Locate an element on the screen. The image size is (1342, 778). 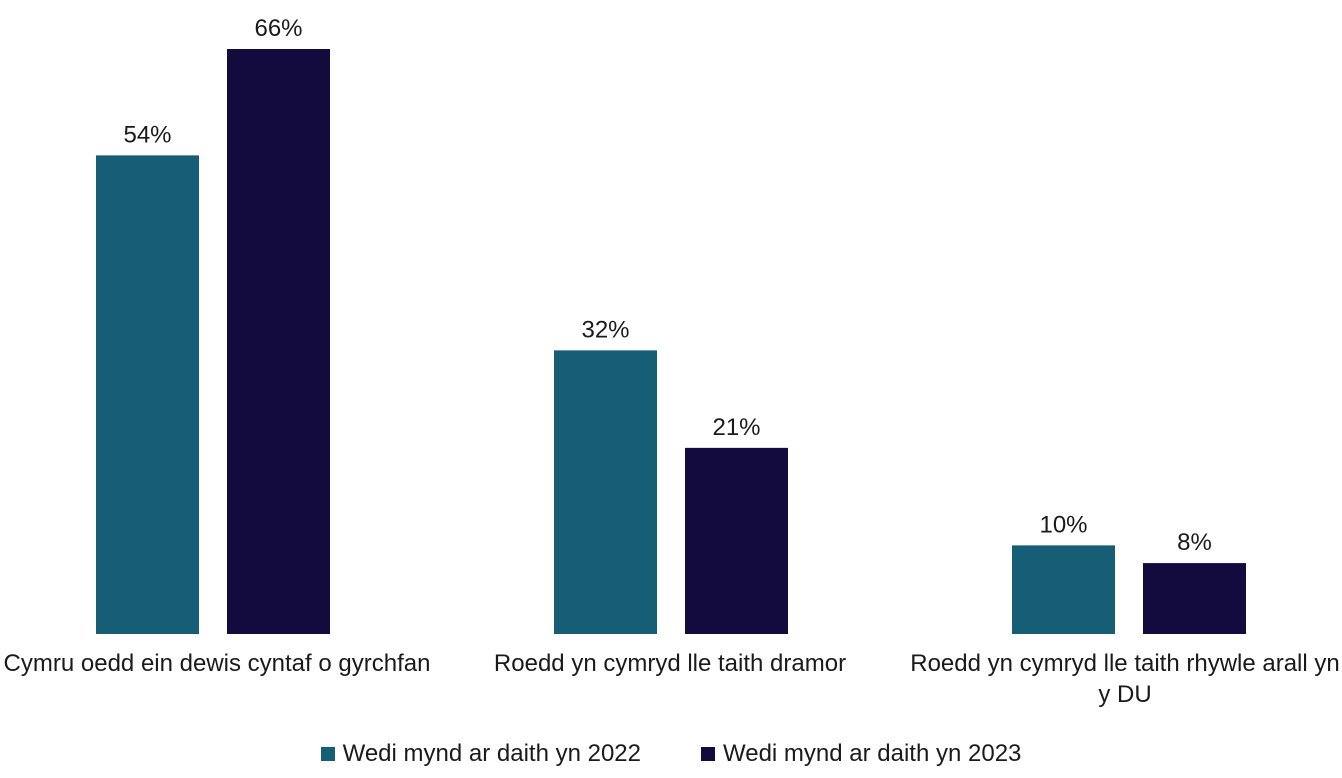
value-label-2023-1: 21% is located at coordinates (736, 427).